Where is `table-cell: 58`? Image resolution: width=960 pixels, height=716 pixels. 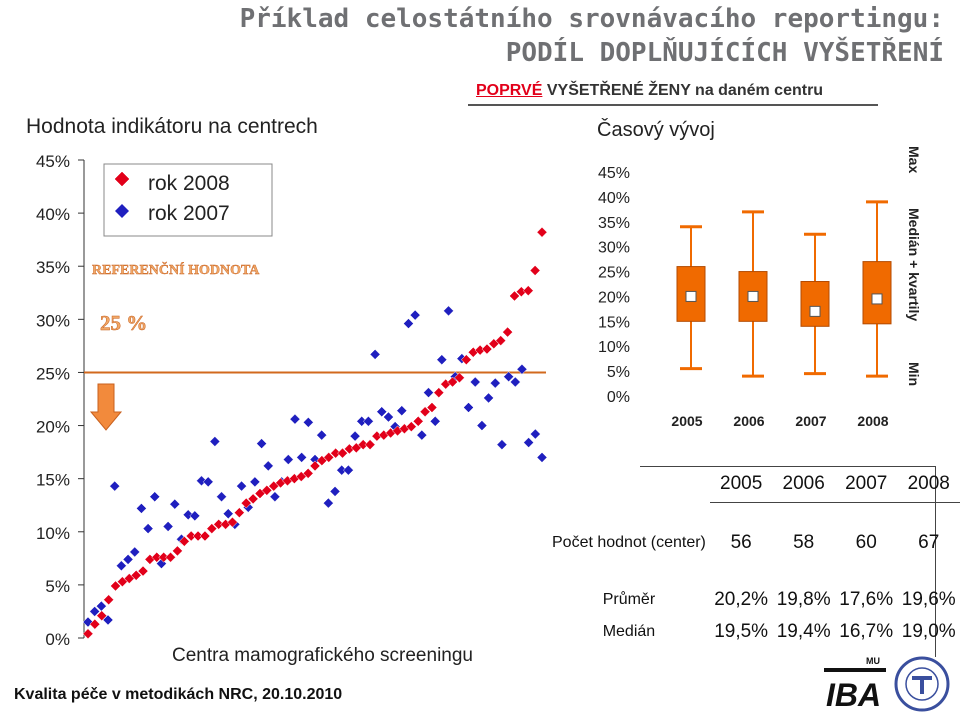
table-cell: 58 is located at coordinates (804, 542).